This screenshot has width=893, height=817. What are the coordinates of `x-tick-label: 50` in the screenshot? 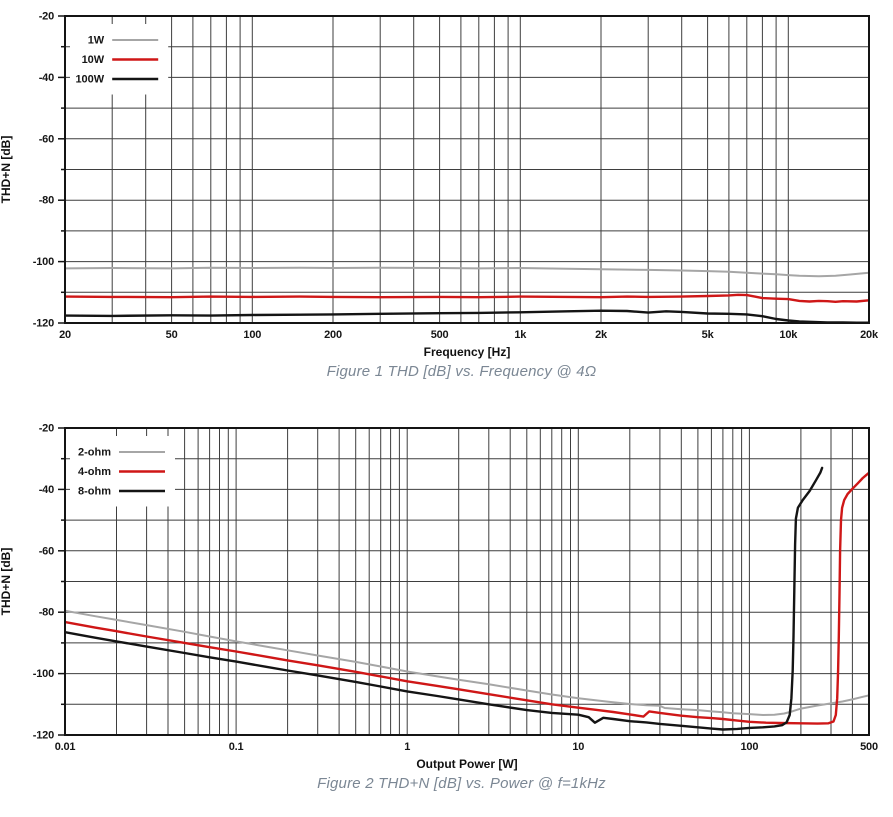 It's located at (172, 335).